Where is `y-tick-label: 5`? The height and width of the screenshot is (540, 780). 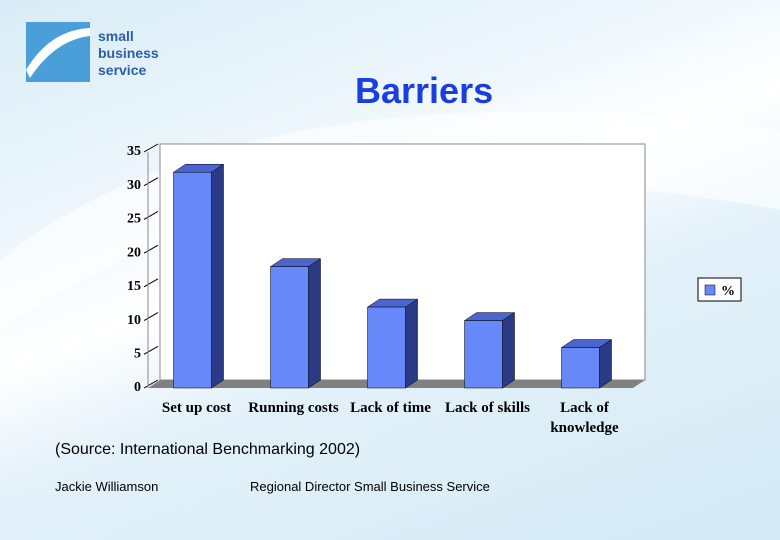 y-tick-label: 5 is located at coordinates (137, 354).